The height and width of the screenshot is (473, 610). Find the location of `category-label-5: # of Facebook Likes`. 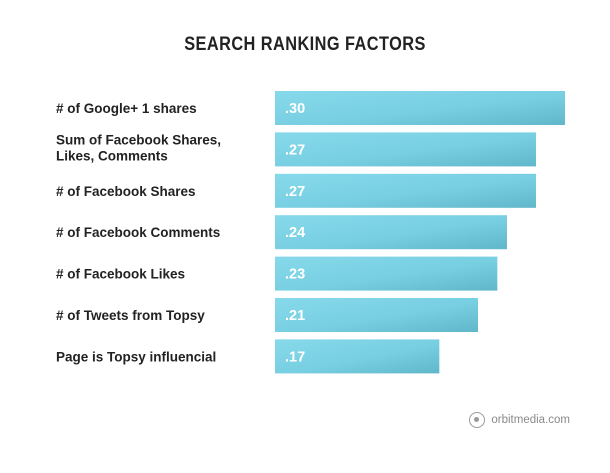

category-label-5: # of Facebook Likes is located at coordinates (120, 274).